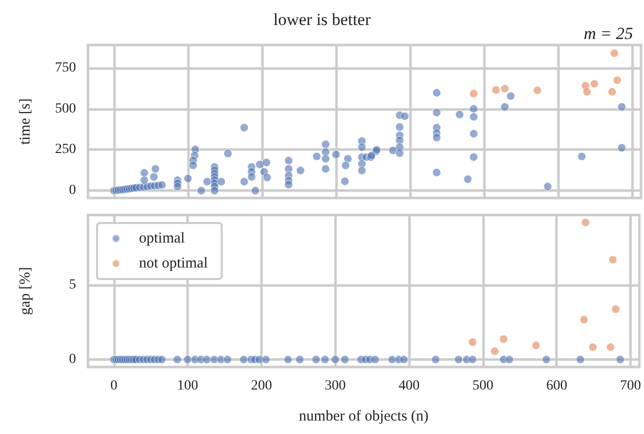  Describe the element at coordinates (483, 386) in the screenshot. I see `x-tick-label: 500` at that location.